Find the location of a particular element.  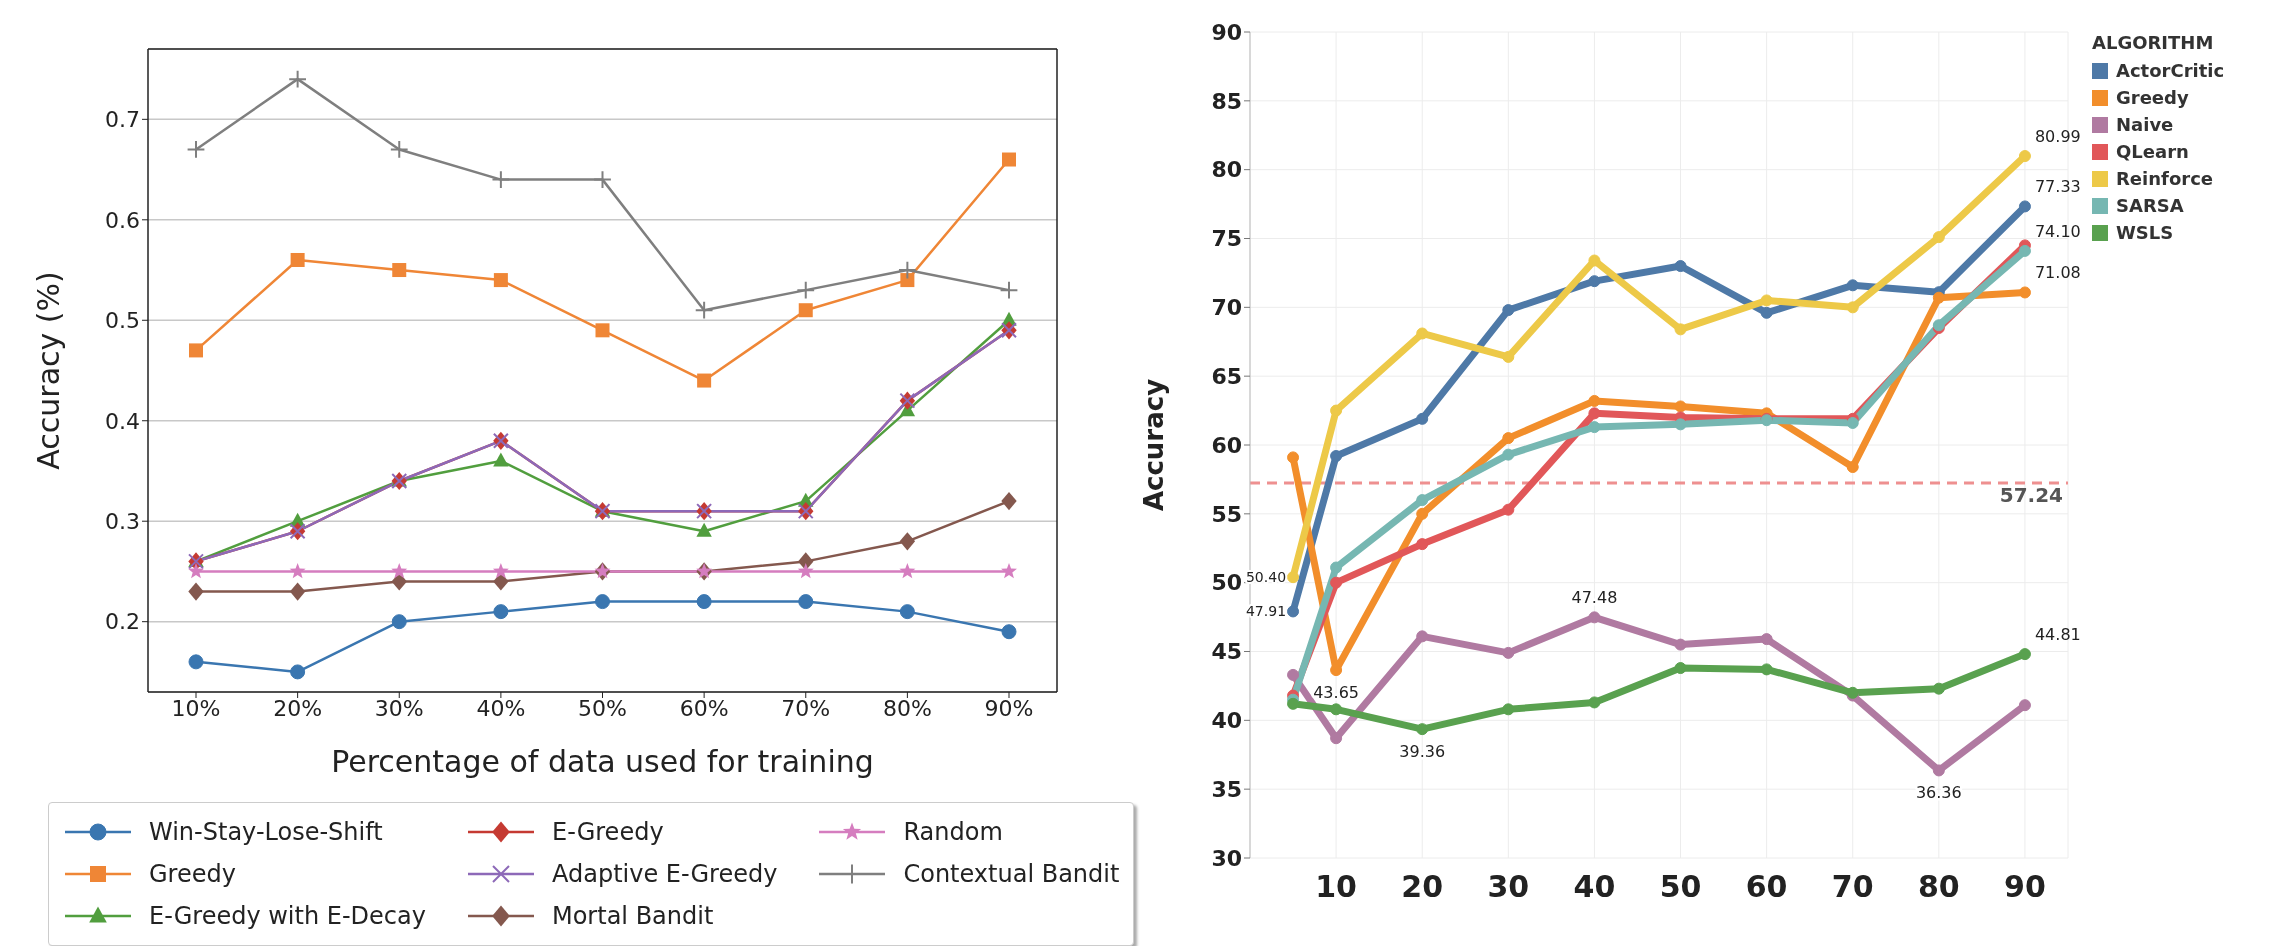

x-tick-label: 10% is located at coordinates (196, 708).